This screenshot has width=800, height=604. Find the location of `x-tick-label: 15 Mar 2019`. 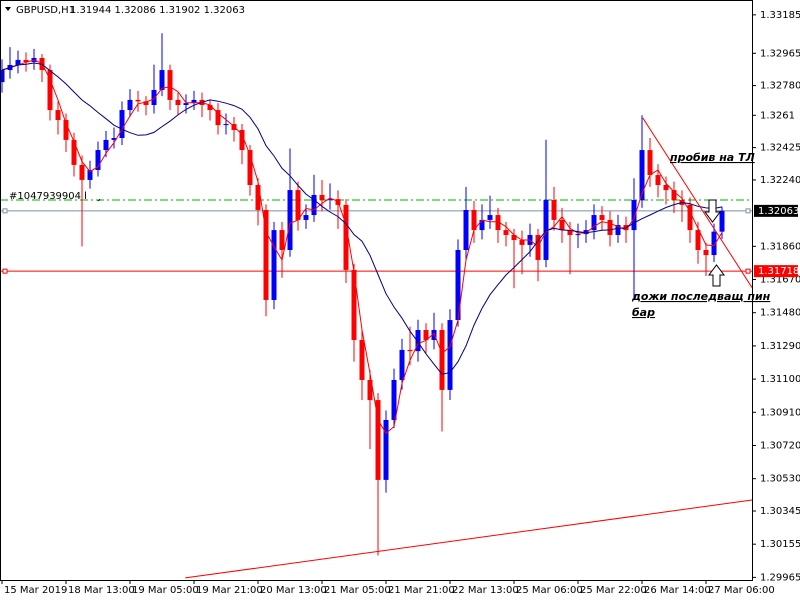

x-tick-label: 15 Mar 2019 is located at coordinates (35, 590).